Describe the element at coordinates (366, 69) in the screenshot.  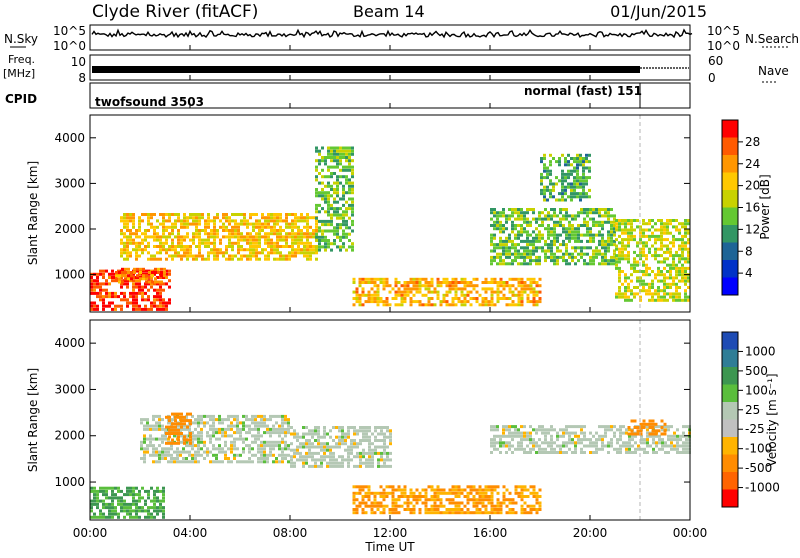
I see `freq-trace` at that location.